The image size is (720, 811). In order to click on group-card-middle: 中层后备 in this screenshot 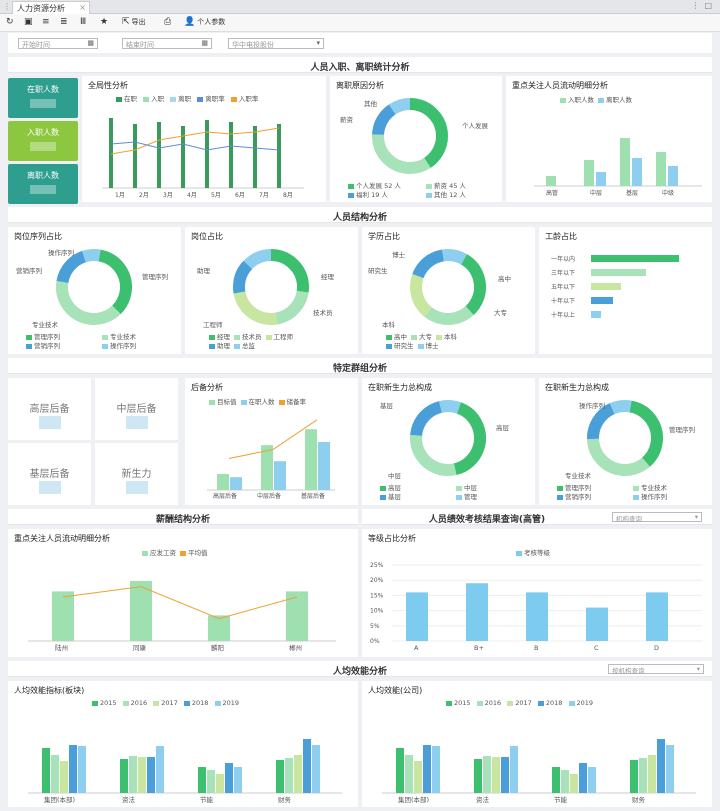, I will do `click(136, 409)`.